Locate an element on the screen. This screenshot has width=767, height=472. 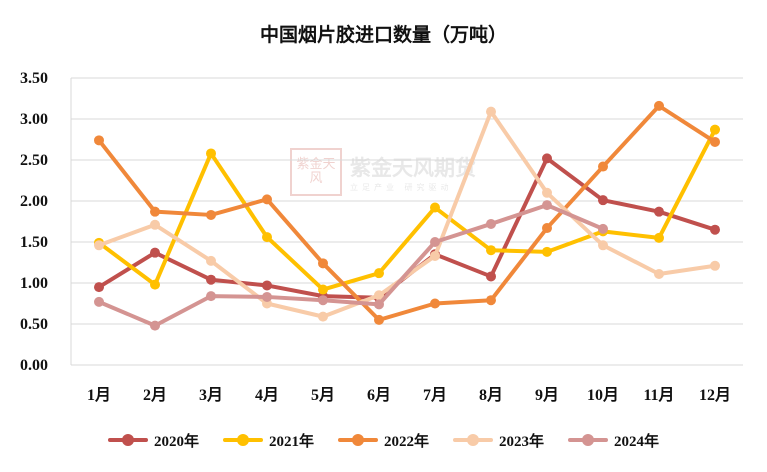
x-tick-label: 12月 is located at coordinates (715, 395).